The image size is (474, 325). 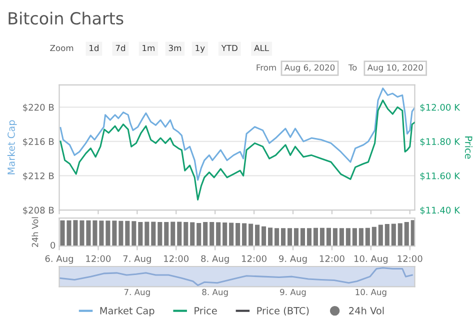 What do you see at coordinates (62, 48) in the screenshot?
I see `text: Zoom` at bounding box center [62, 48].